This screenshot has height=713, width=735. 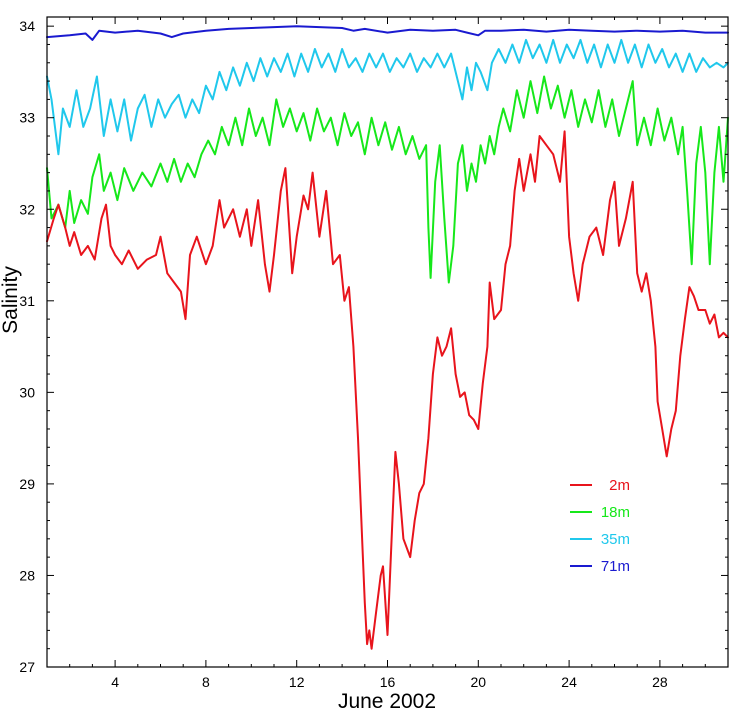 I want to click on y-tick-label: 31, so click(x=27, y=301).